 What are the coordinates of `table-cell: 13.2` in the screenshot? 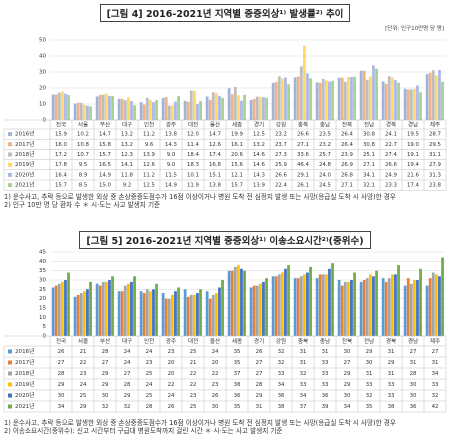 It's located at (127, 135).